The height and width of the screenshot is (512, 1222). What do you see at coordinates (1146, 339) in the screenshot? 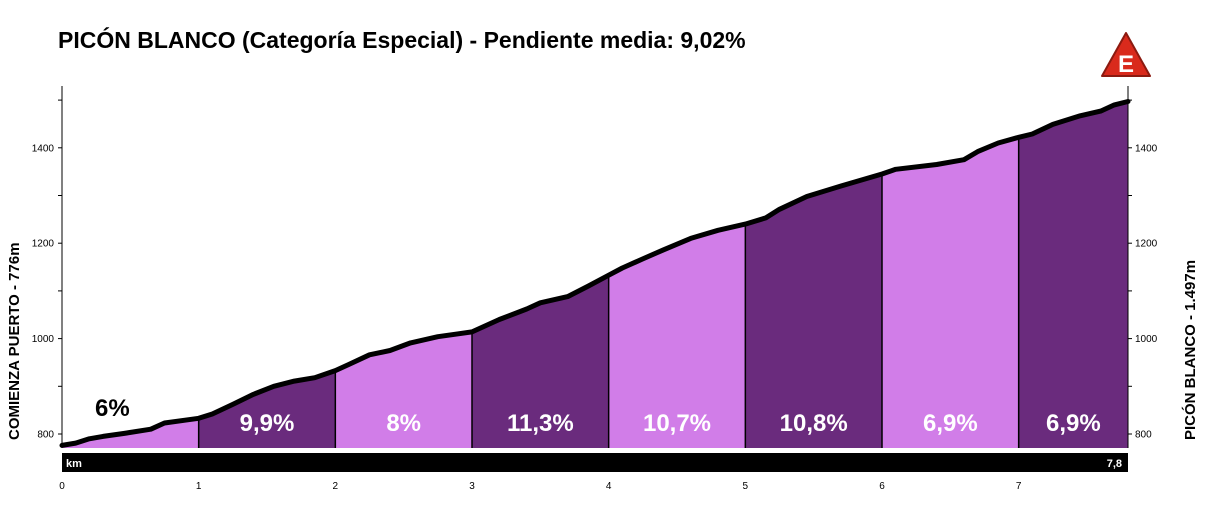
I see `y-tick-label-right: 1000` at bounding box center [1146, 339].